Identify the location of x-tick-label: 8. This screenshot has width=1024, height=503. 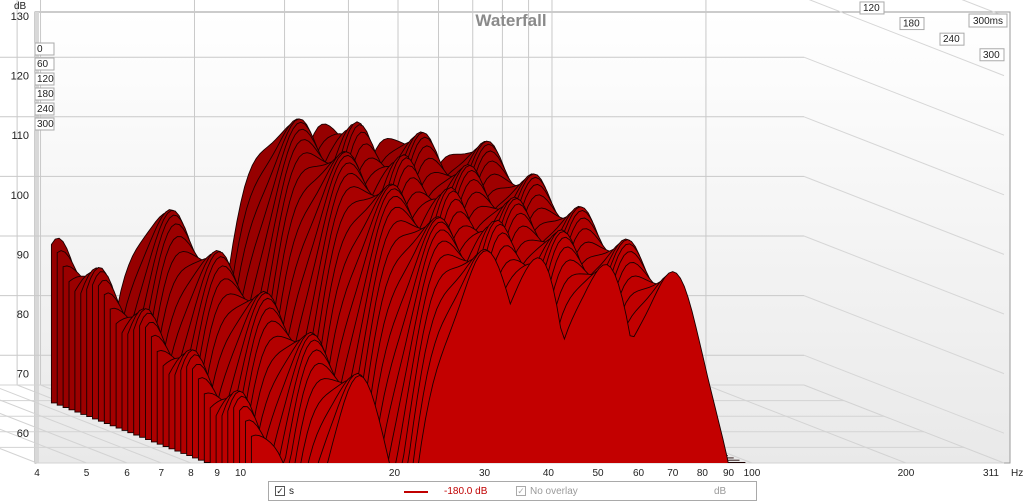
(191, 473).